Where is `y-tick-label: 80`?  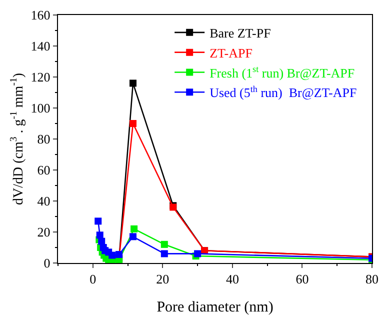
y-tick-label: 80 is located at coordinates (43, 139).